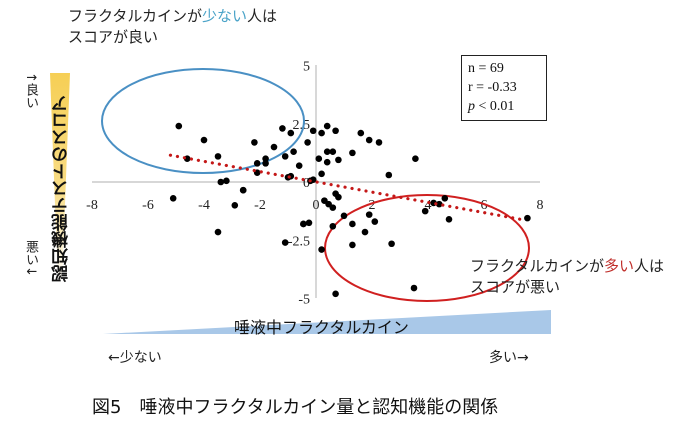 The height and width of the screenshot is (430, 700). What do you see at coordinates (299, 241) in the screenshot?
I see `y-tick-label: -2.5` at bounding box center [299, 241].